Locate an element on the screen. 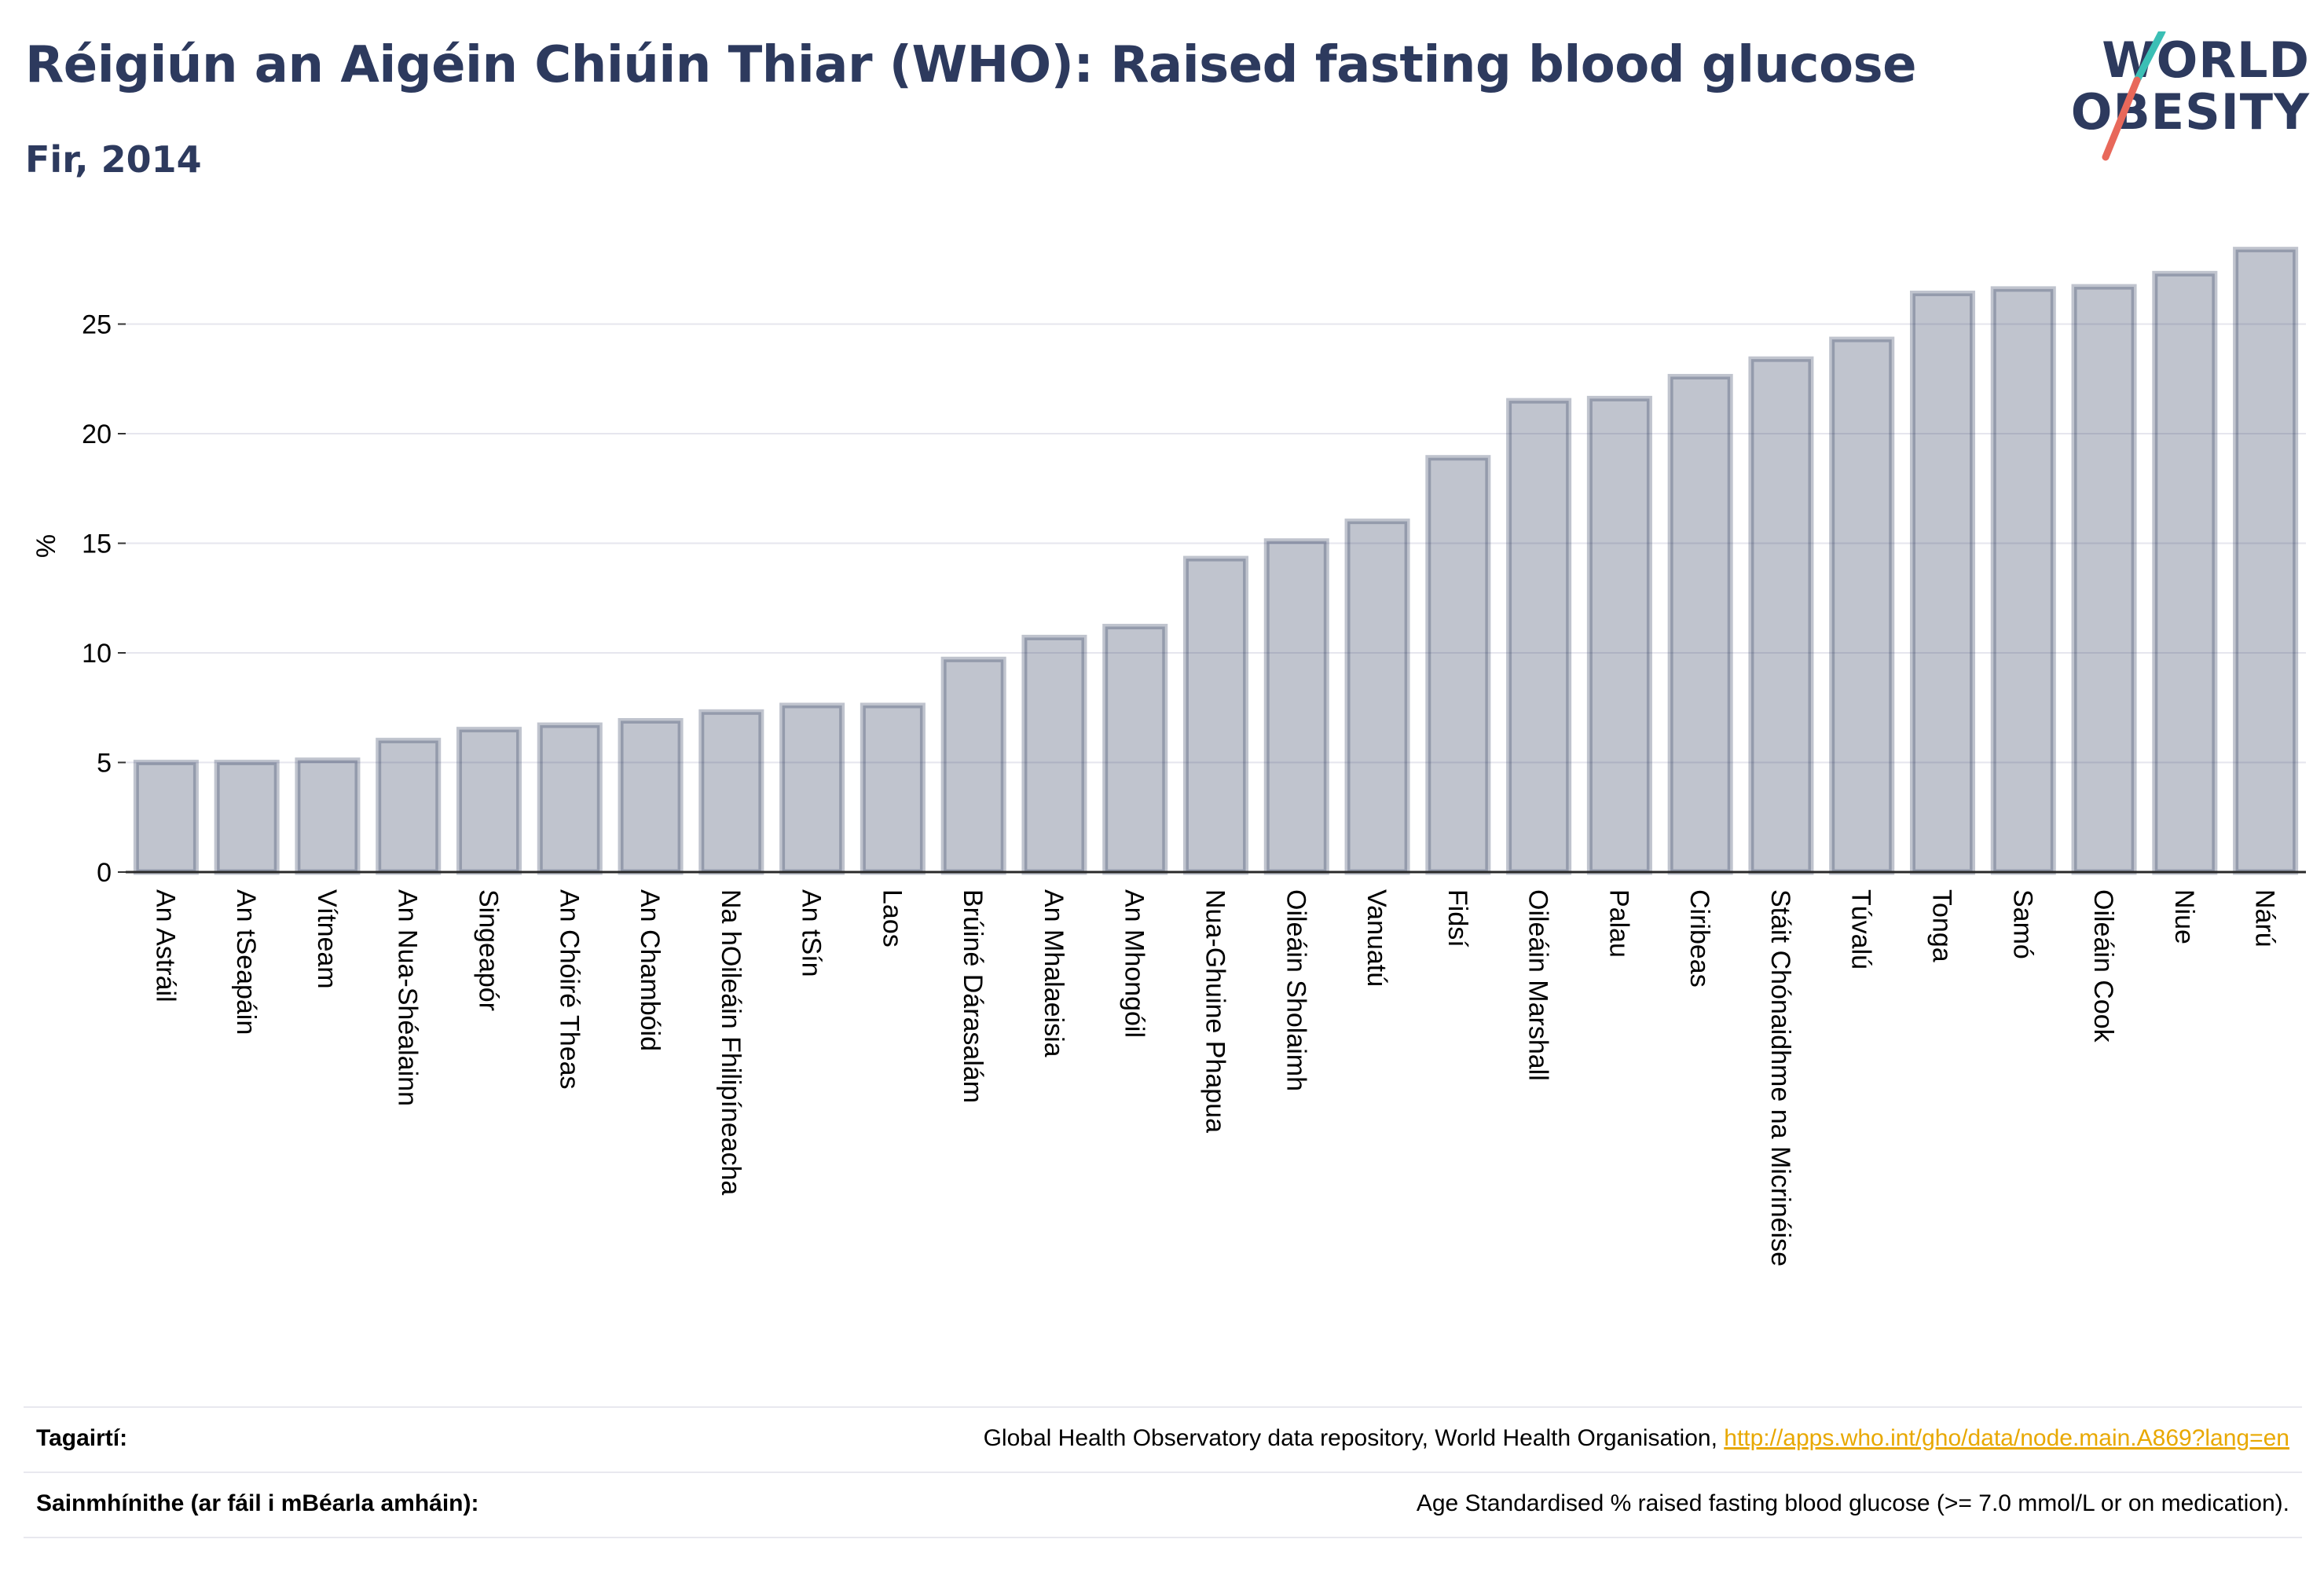 Image resolution: width=2324 pixels, height=1576 pixels. y-tick-labels: 0 5 10 15 20 25 is located at coordinates (97, 599).